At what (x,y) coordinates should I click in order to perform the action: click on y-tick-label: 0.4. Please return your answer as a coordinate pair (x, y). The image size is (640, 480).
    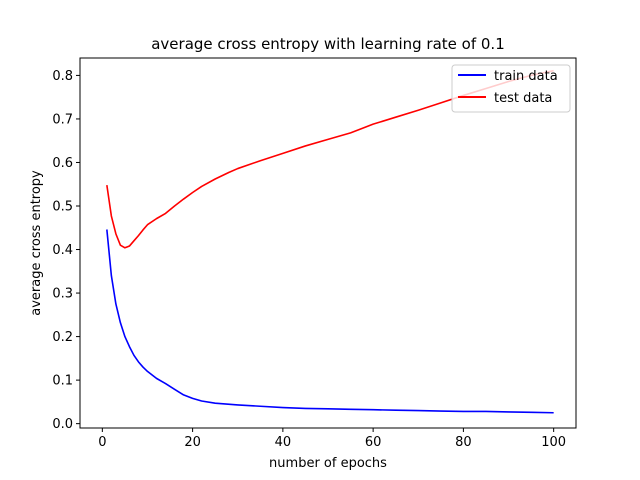
    Looking at the image, I should click on (62, 250).